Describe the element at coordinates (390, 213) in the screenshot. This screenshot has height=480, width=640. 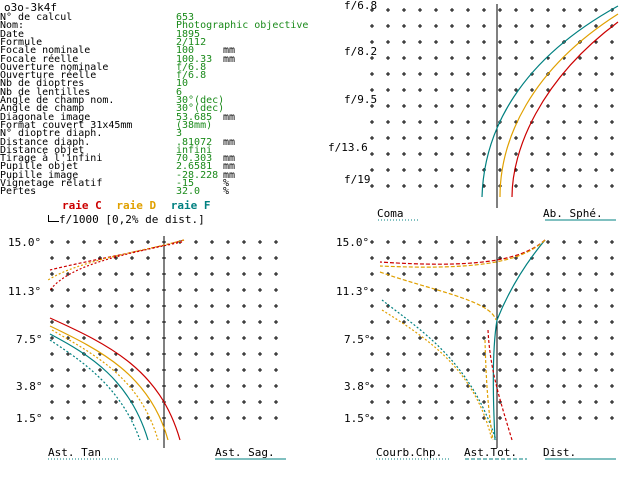
I see `aberration-xlabel-coma: Coma` at that location.